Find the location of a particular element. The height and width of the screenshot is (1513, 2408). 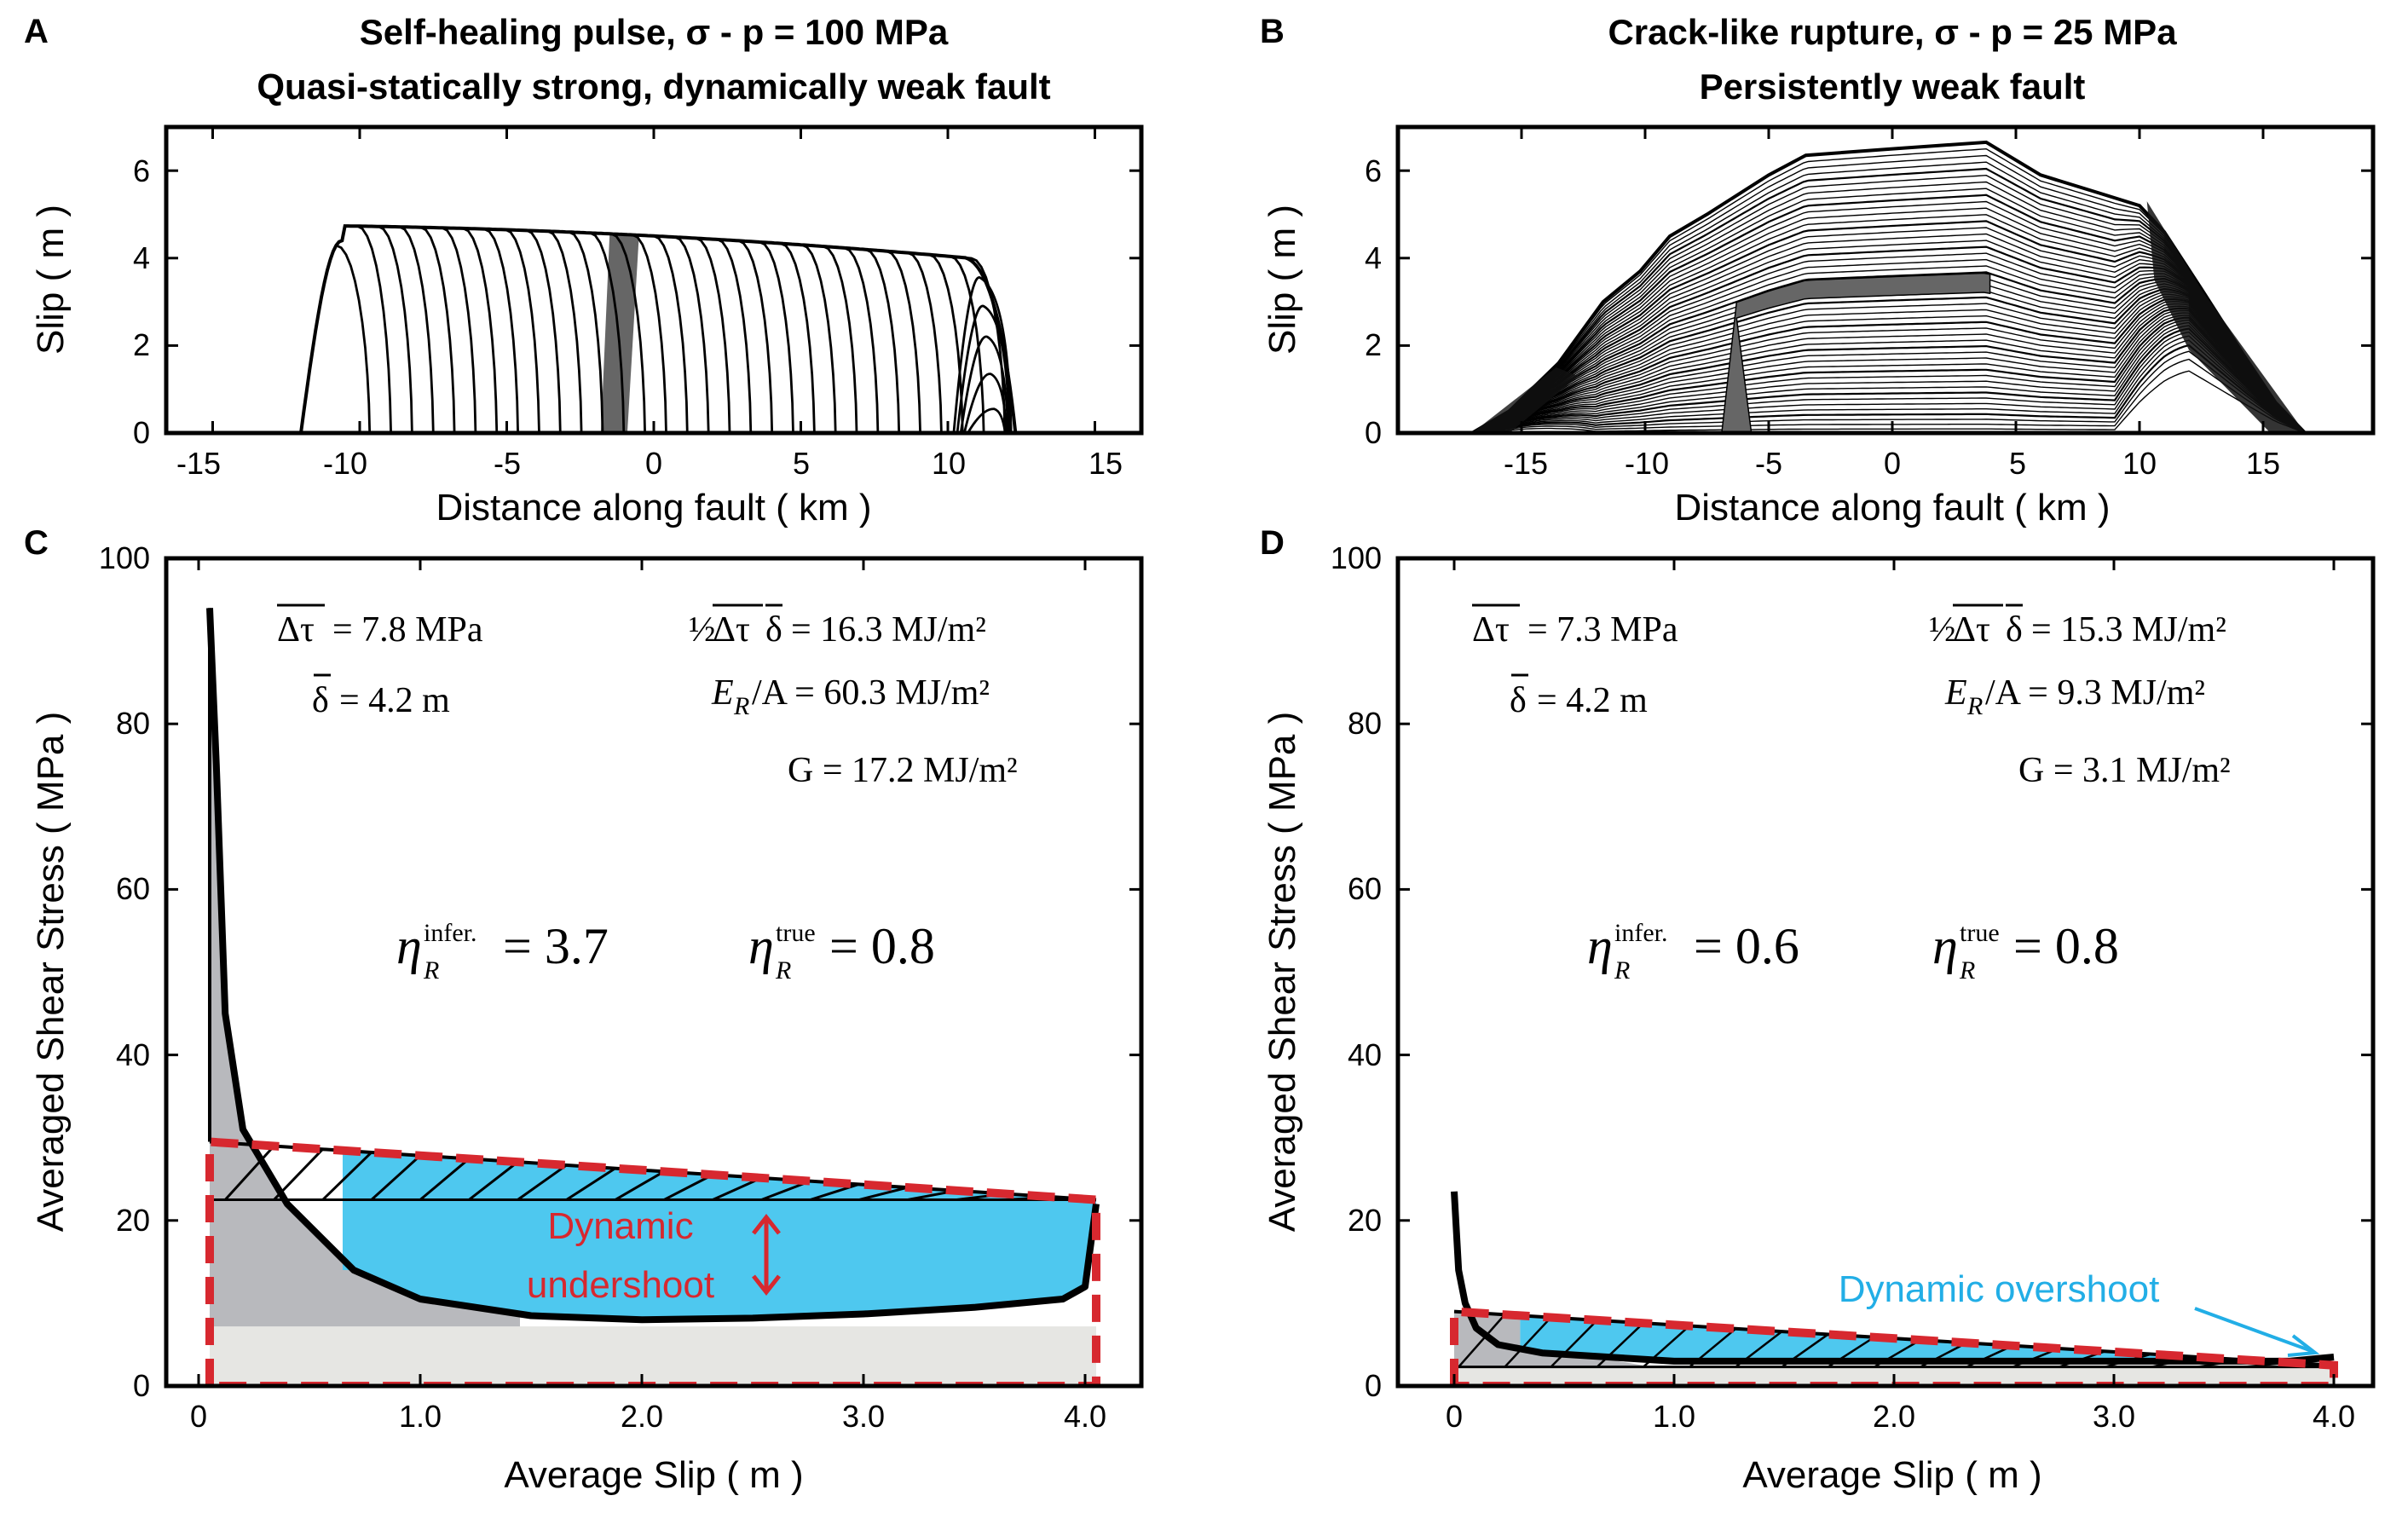

blue-area is located at coordinates (719, 1235).